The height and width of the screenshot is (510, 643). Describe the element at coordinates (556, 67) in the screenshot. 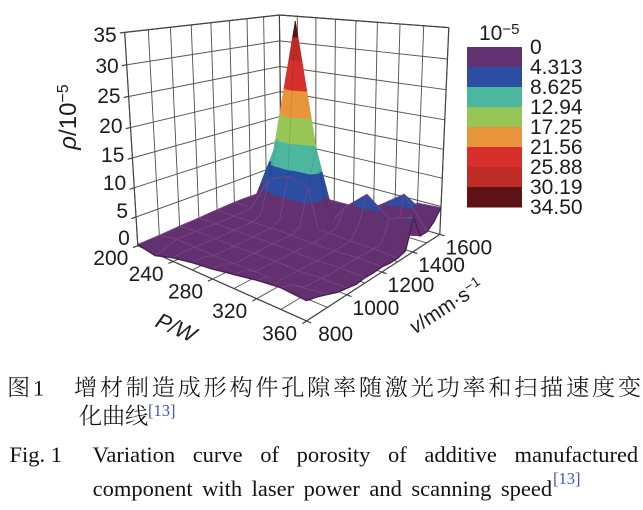

I see `svg-text: 4.313` at that location.